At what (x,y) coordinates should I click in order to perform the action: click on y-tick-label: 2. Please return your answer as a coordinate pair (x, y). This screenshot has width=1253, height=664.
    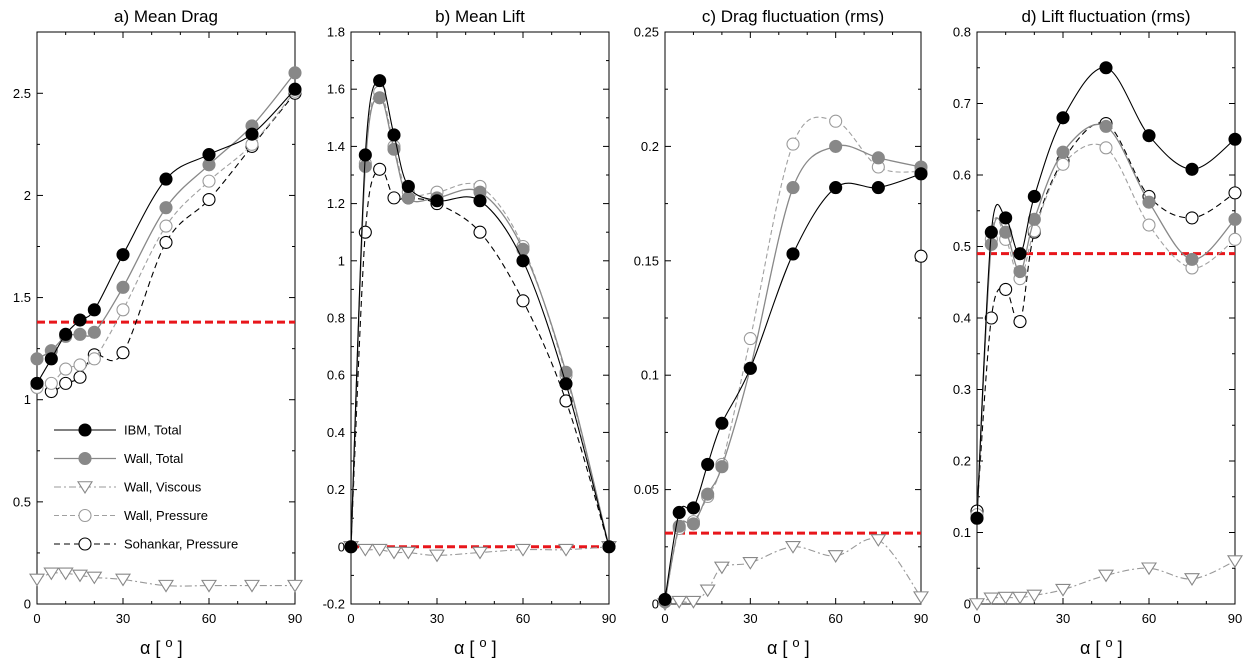
    Looking at the image, I should click on (27, 195).